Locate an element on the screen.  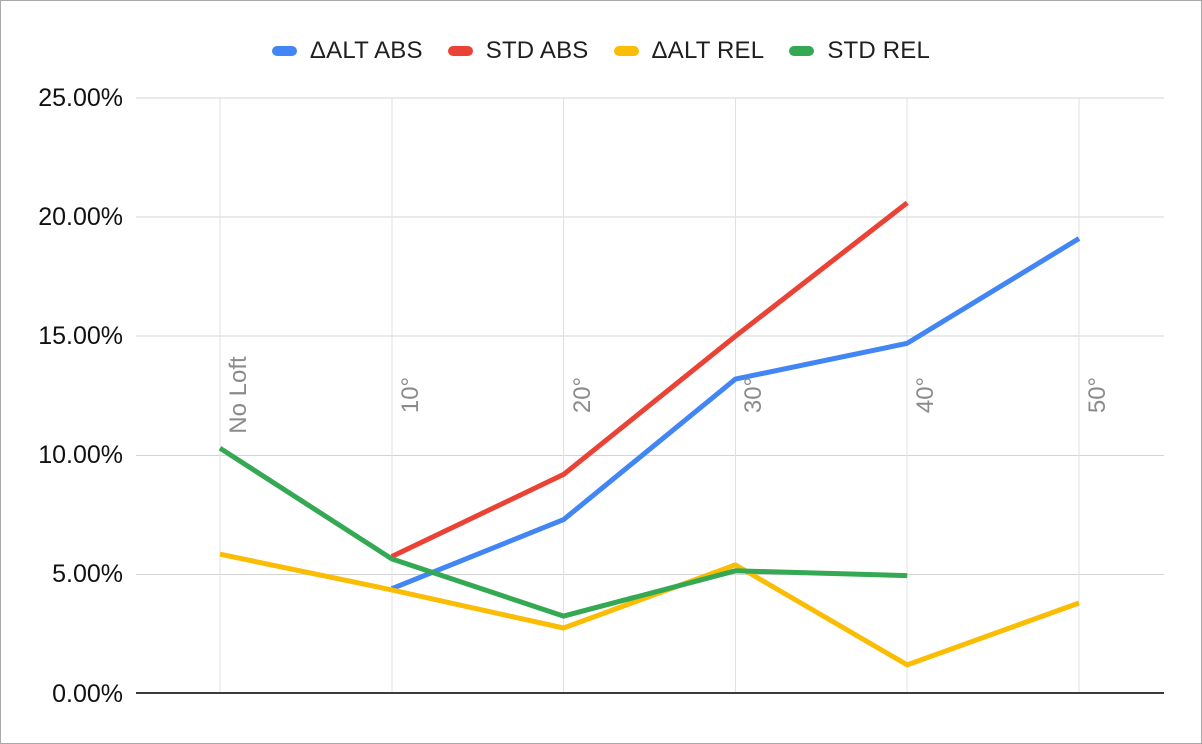
x-category-label: No Loft is located at coordinates (238, 395).